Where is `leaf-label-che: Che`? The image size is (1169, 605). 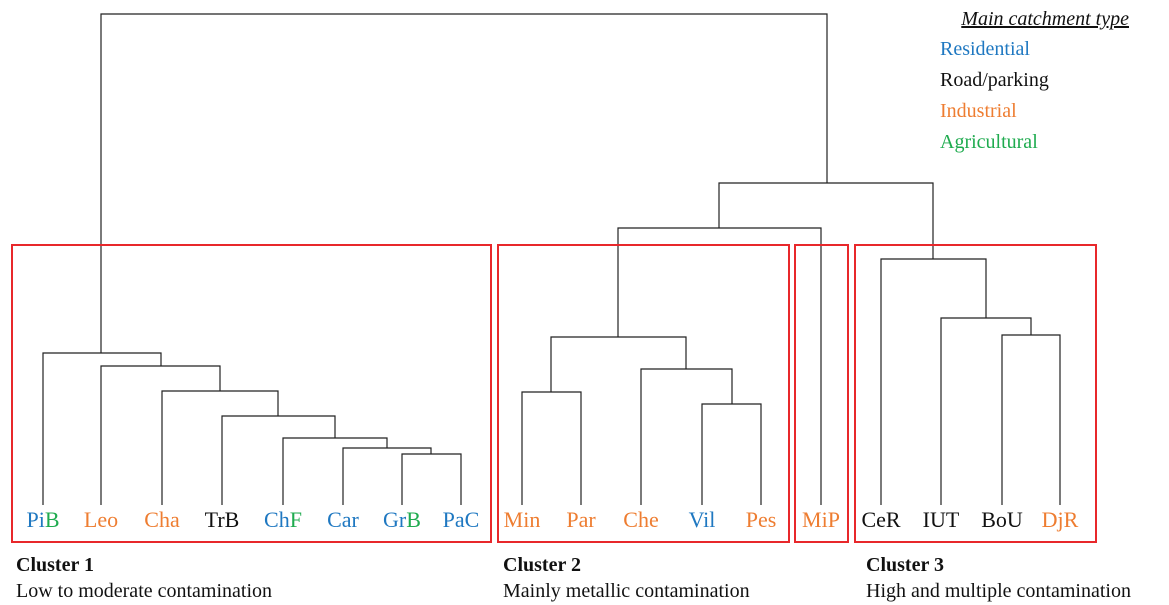 leaf-label-che: Che is located at coordinates (640, 519).